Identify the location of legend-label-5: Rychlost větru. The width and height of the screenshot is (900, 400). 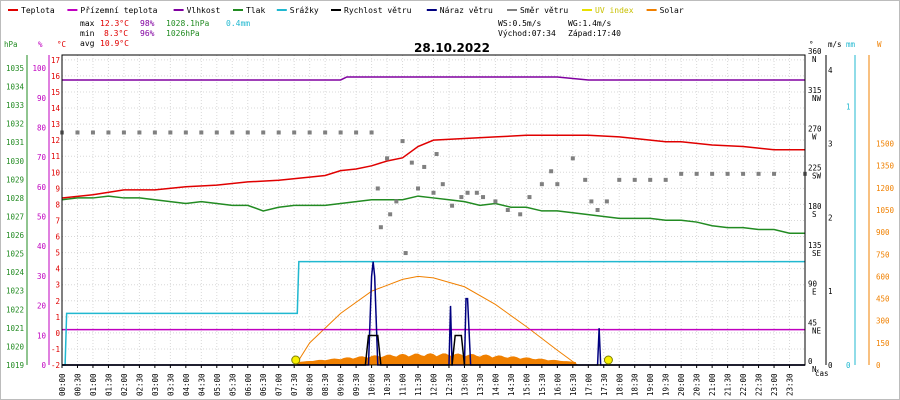
(378, 10).